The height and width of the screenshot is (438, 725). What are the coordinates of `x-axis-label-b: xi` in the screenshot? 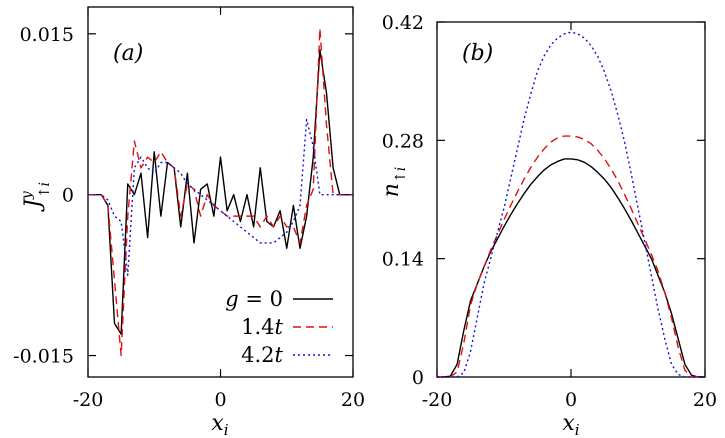 It's located at (570, 424).